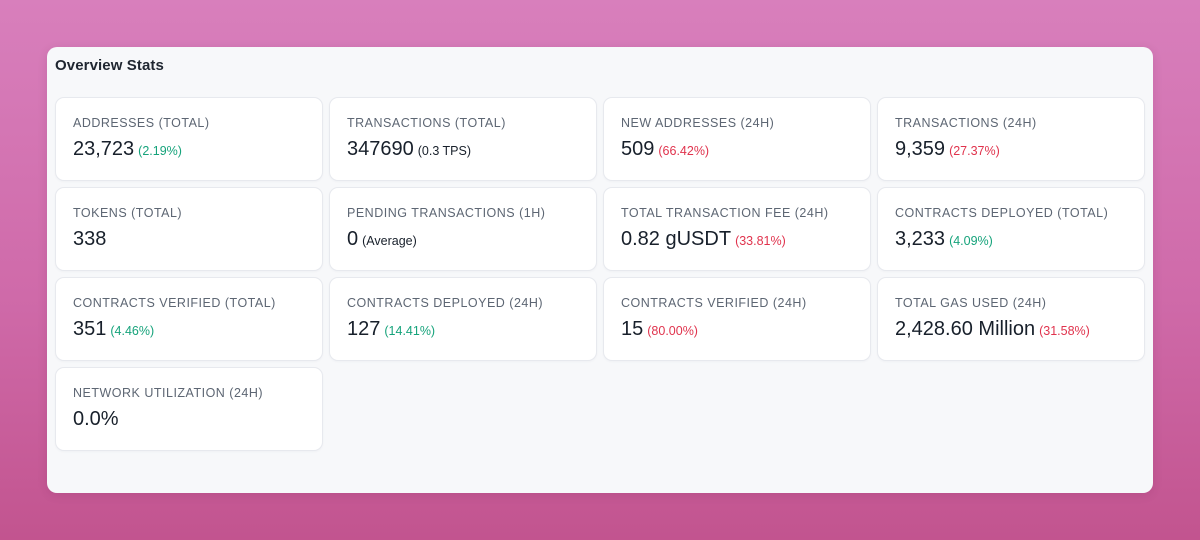  I want to click on stat-label: NEW ADDRESSES (24H), so click(698, 123).